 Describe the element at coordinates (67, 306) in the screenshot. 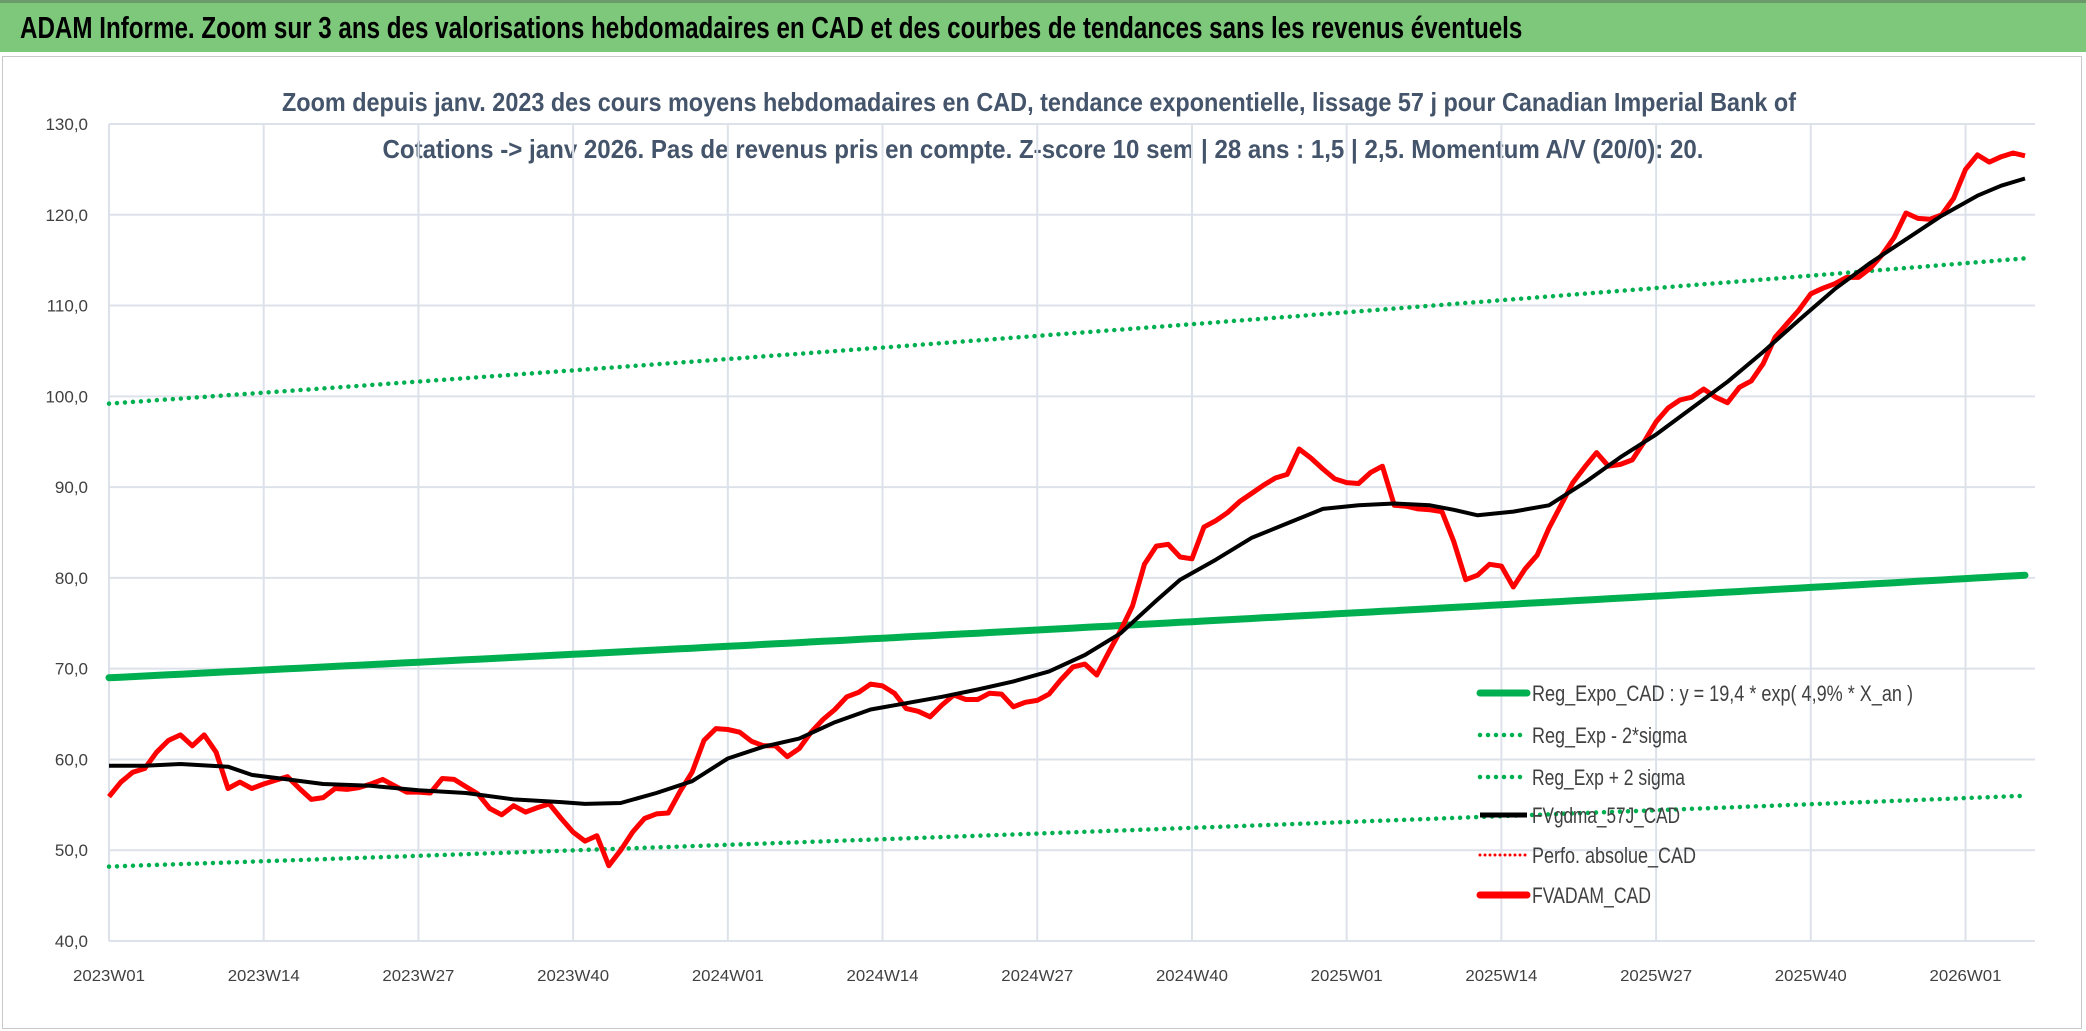

I see `y-tick-label: 110,0` at that location.